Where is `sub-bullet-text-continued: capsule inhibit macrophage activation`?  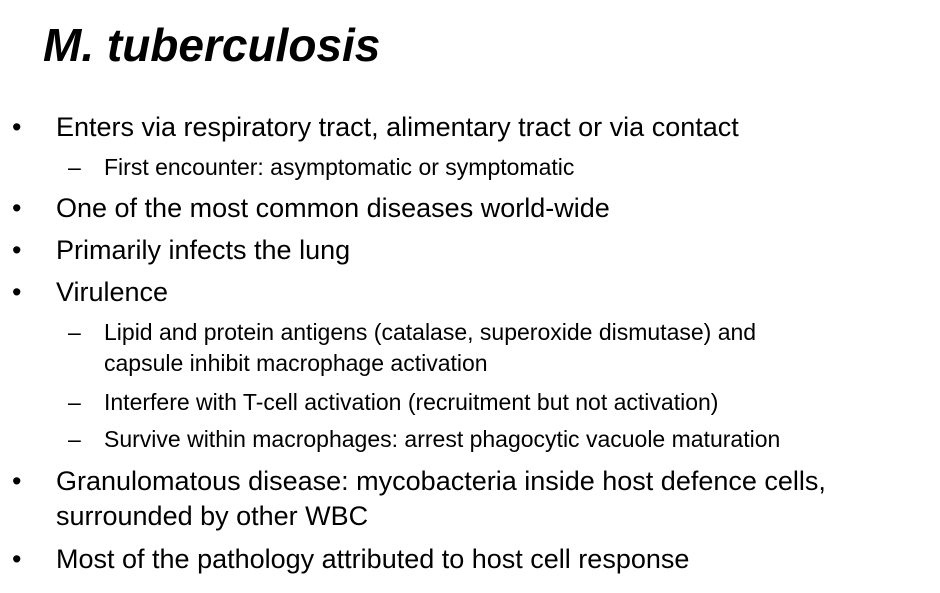
sub-bullet-text-continued: capsule inhibit macrophage activation is located at coordinates (296, 363).